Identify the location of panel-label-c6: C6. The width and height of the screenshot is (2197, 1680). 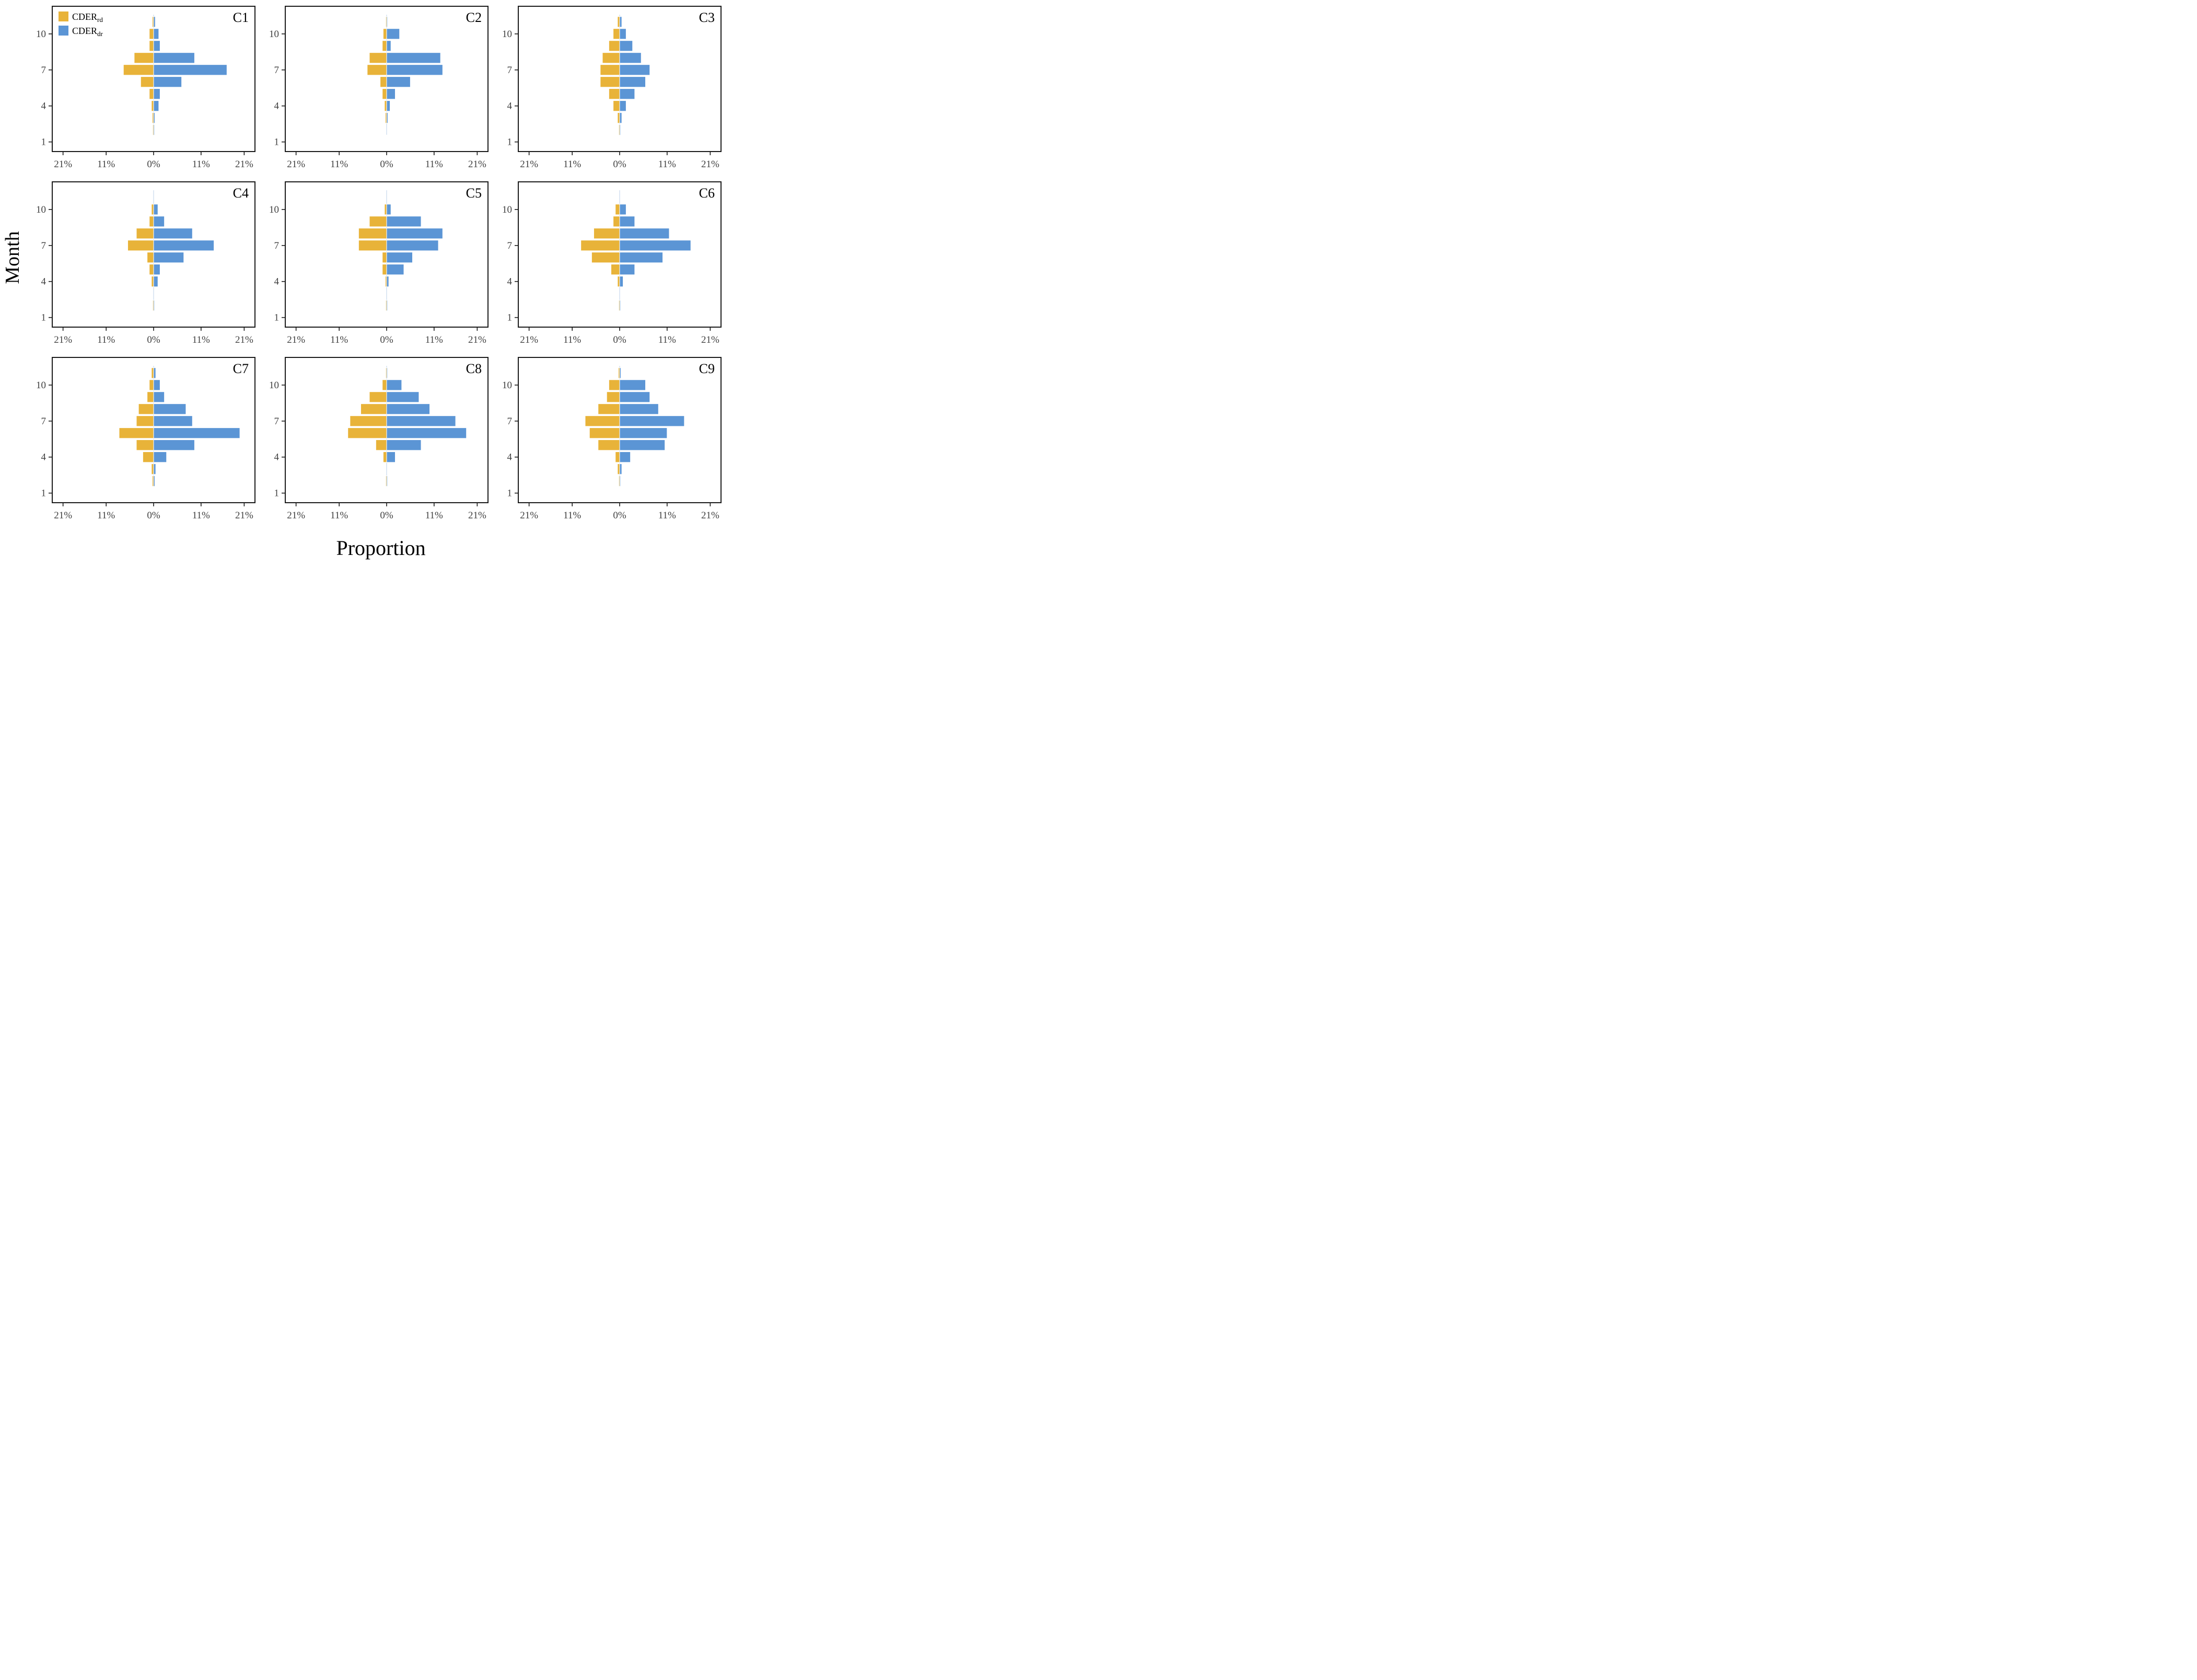
(707, 194).